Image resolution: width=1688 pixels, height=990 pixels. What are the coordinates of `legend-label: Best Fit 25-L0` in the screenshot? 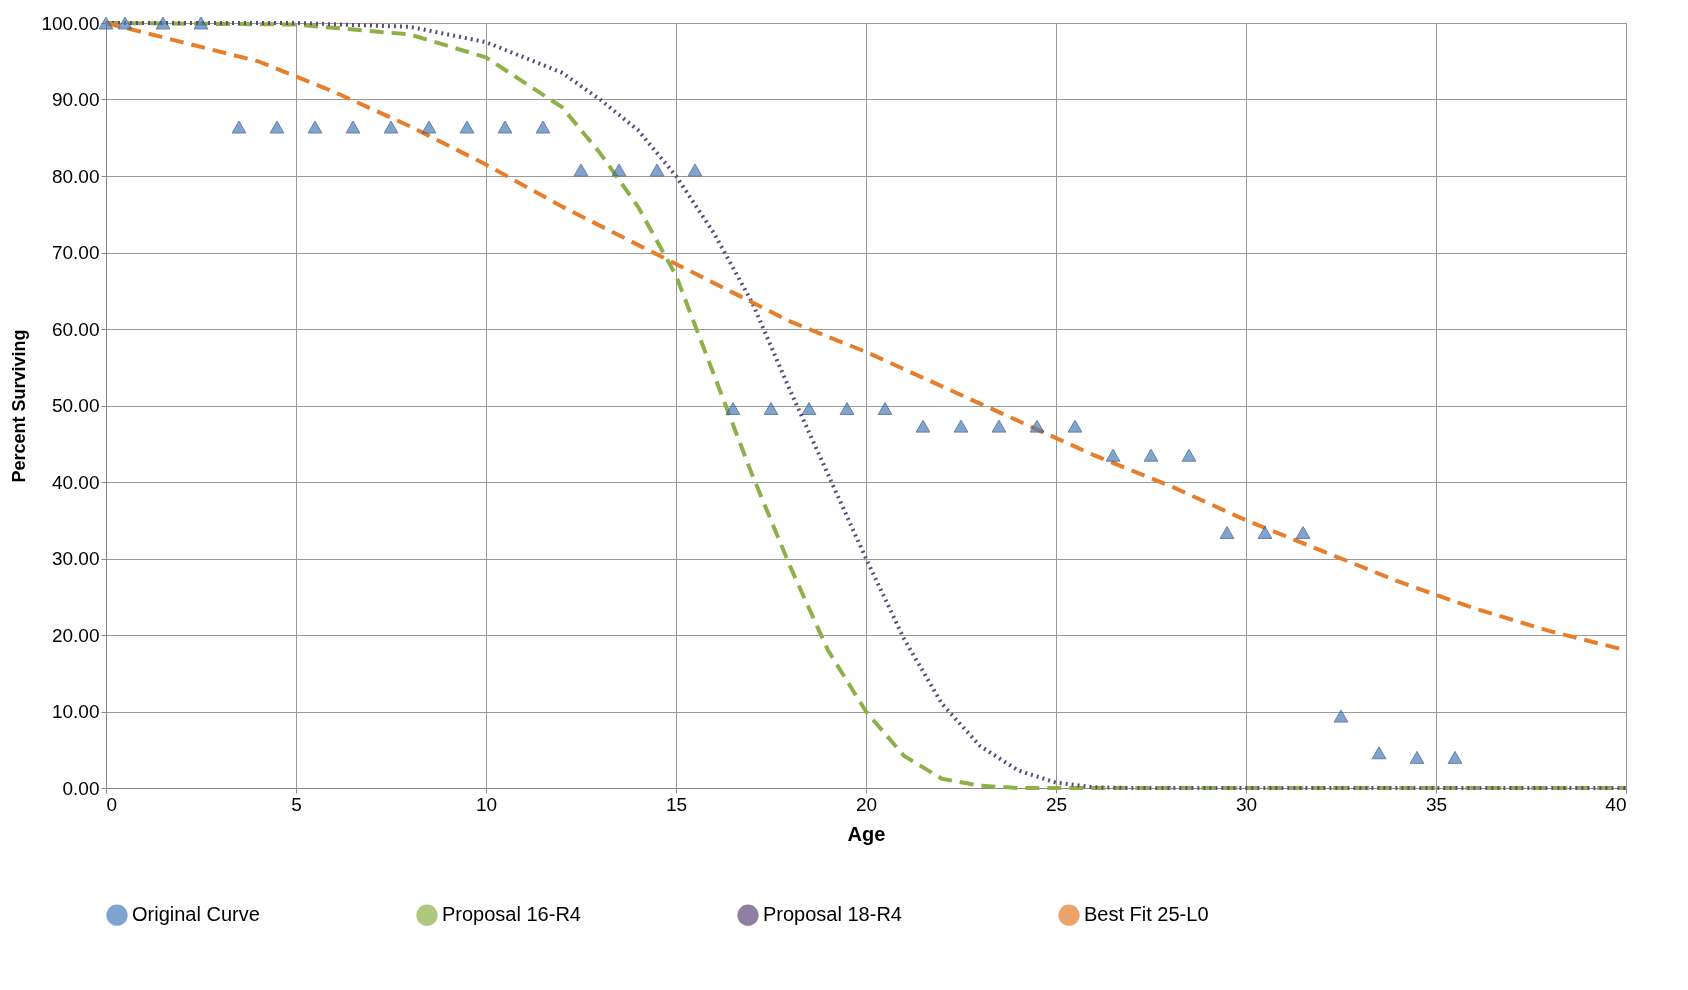 It's located at (1146, 914).